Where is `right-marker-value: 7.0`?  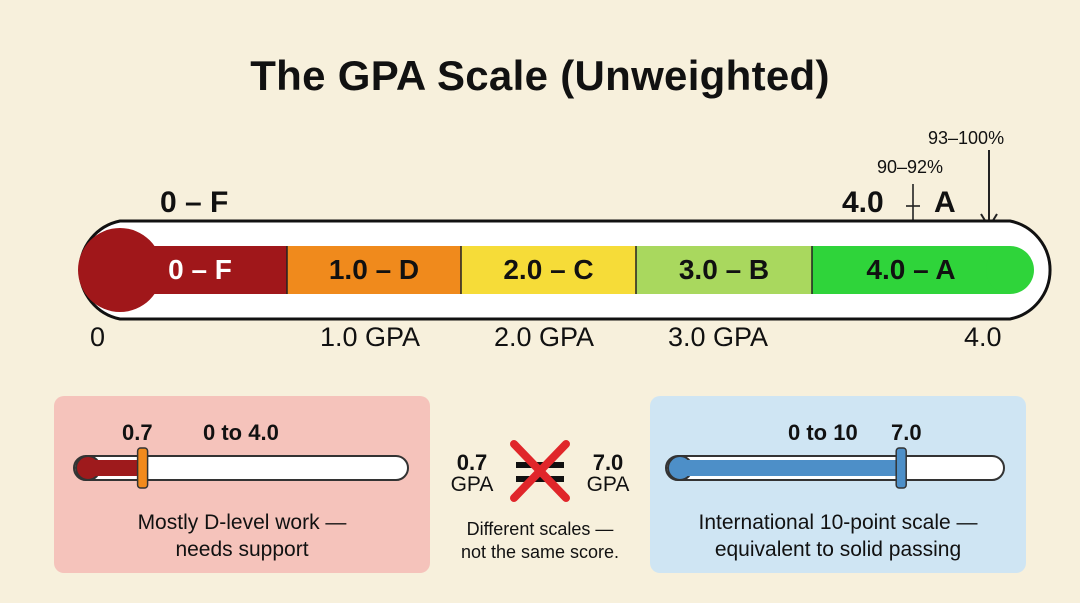 right-marker-value: 7.0 is located at coordinates (906, 432).